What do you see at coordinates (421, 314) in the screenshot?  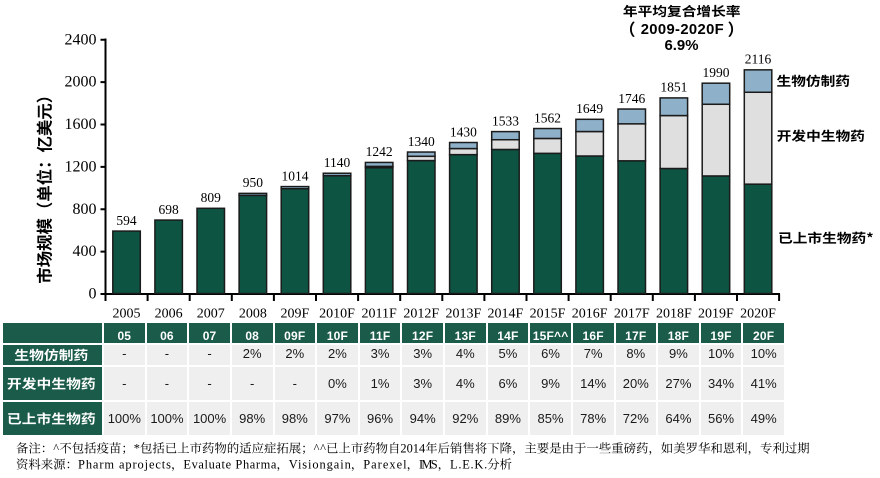 I see `svg-text: 2012F` at bounding box center [421, 314].